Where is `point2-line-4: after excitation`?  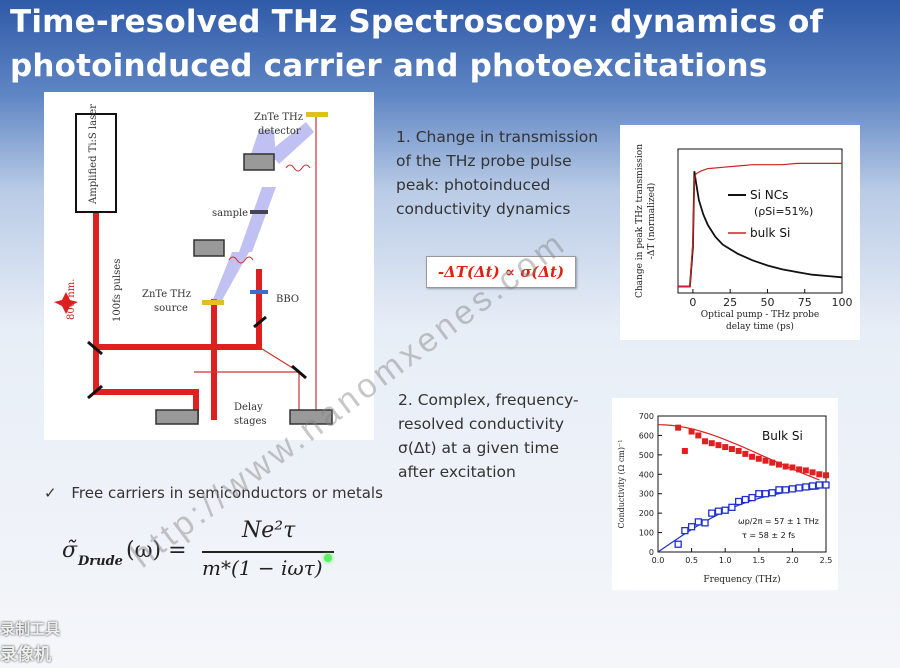 point2-line-4: after excitation is located at coordinates (457, 472).